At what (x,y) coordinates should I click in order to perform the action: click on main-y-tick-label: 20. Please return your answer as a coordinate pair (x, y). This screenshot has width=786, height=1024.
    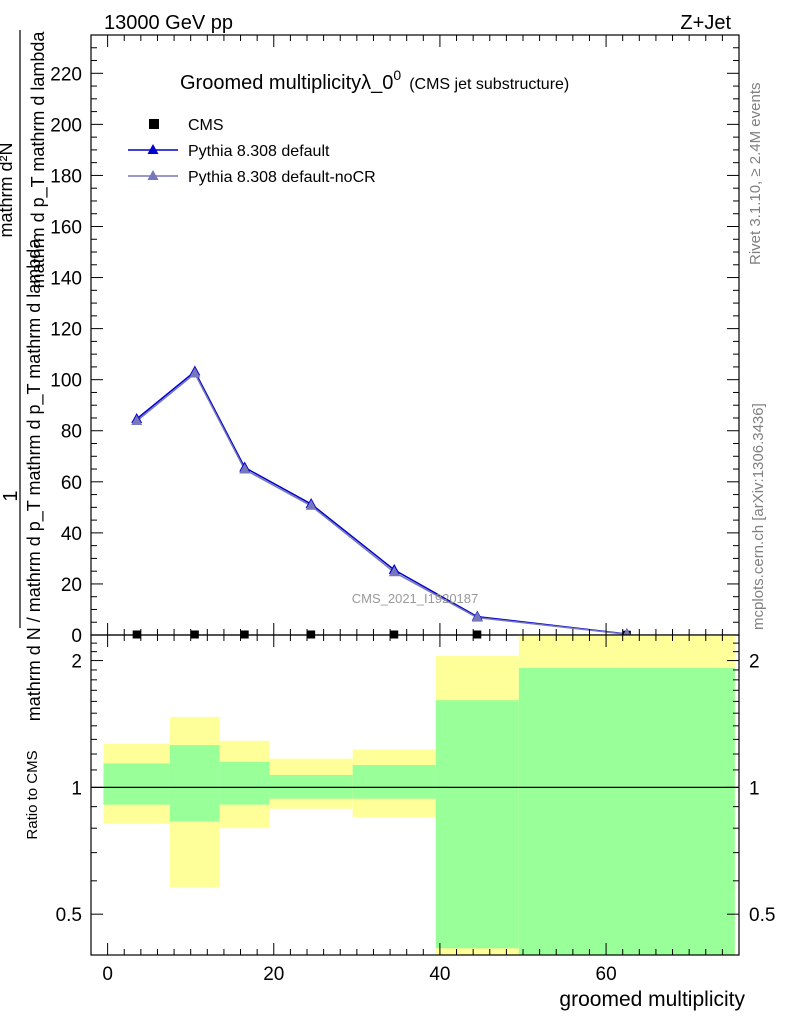
    Looking at the image, I should click on (71, 585).